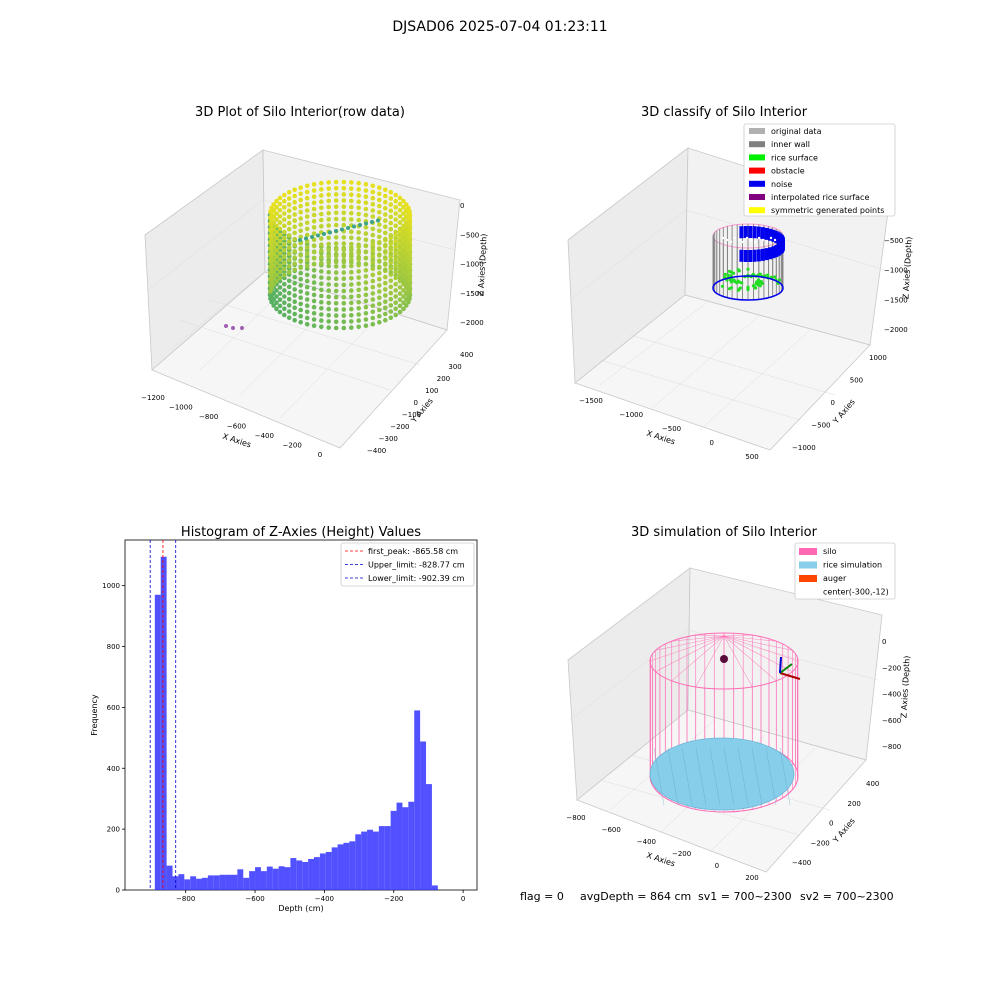 The height and width of the screenshot is (1004, 1000). What do you see at coordinates (753, 286) in the screenshot?
I see `rice-surface-point` at bounding box center [753, 286].